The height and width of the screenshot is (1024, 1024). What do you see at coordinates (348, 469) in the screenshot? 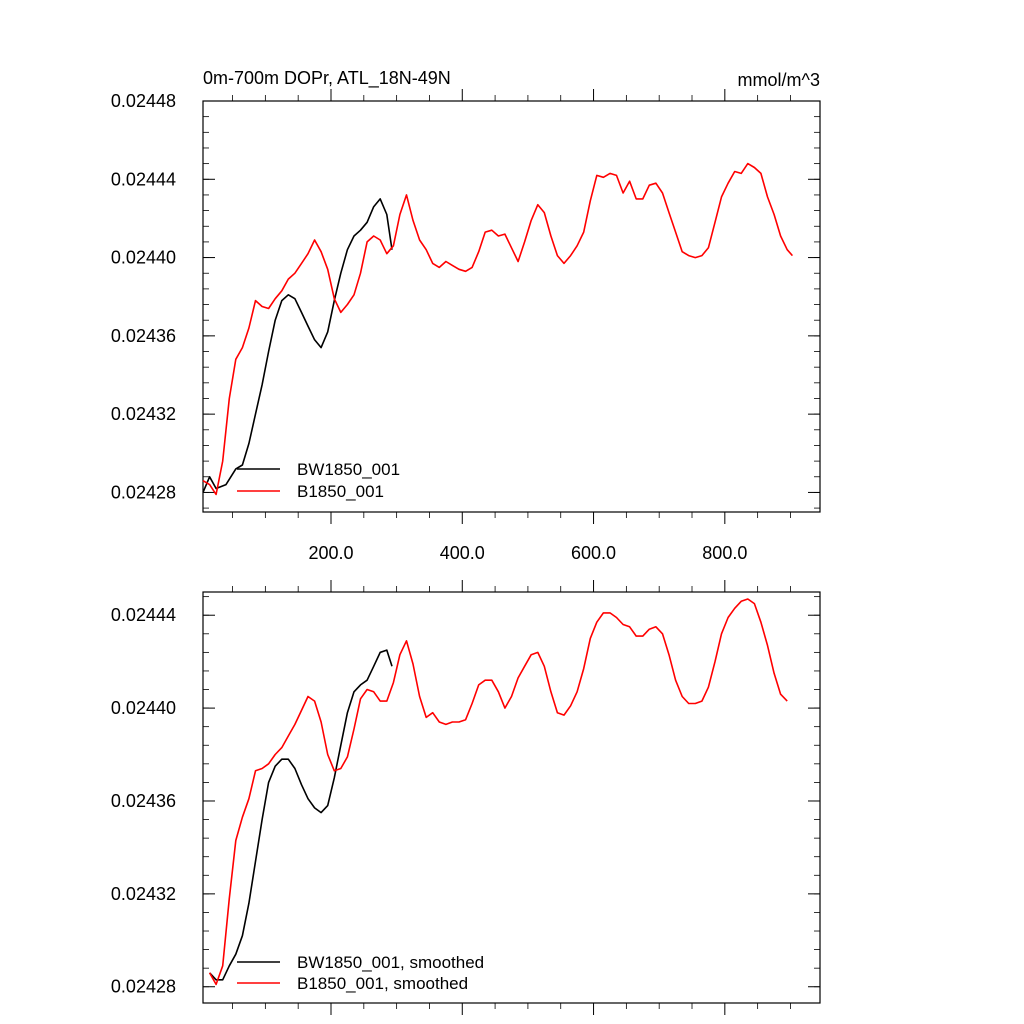
I see `legend-label: BW1850_001` at bounding box center [348, 469].